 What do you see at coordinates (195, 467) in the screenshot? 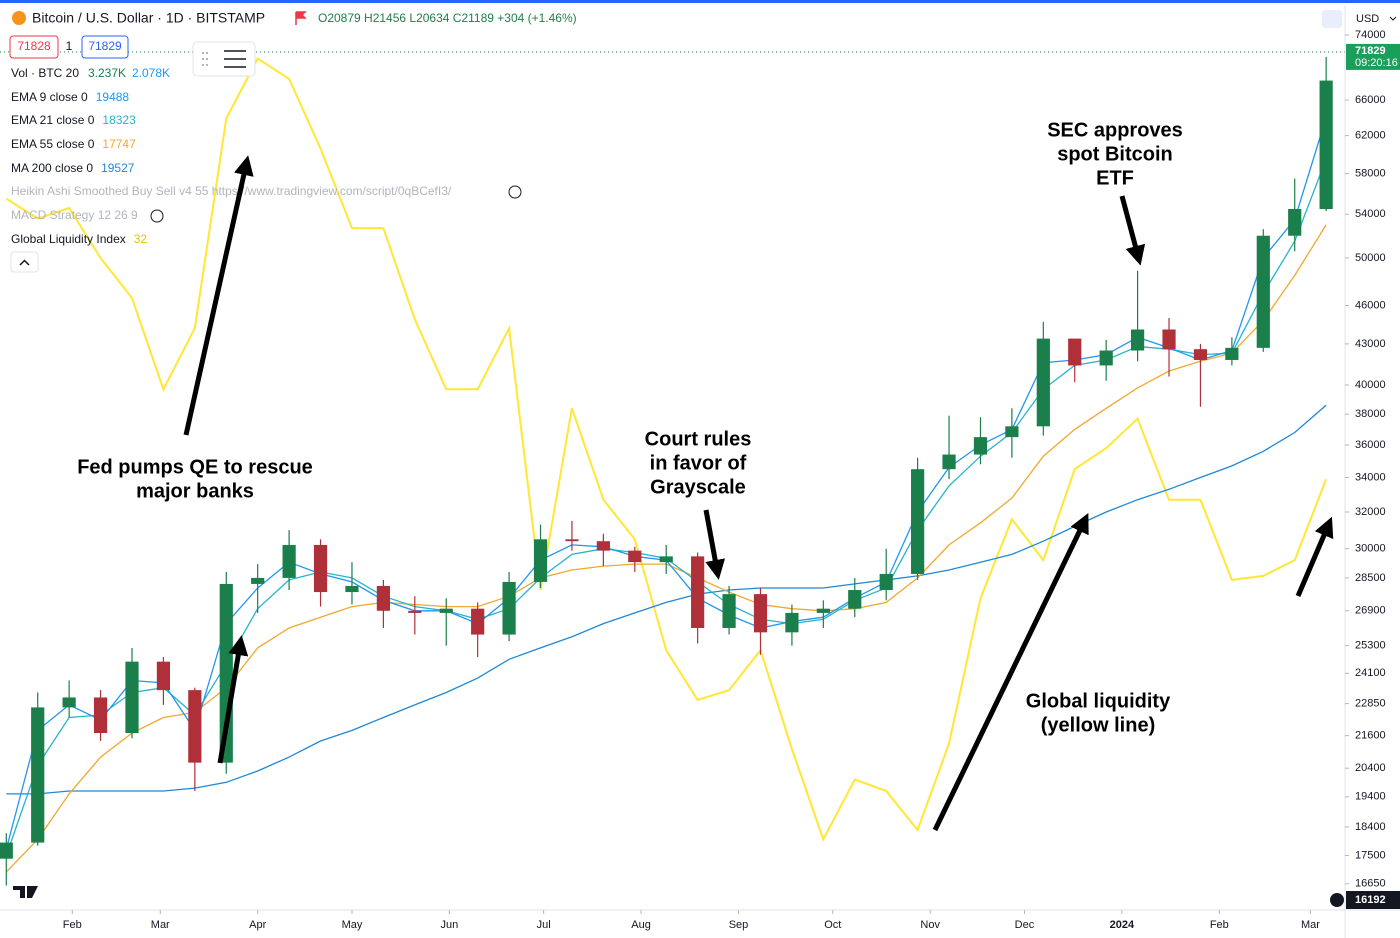
I see `annotation: Fed pumps QE to rescue` at bounding box center [195, 467].